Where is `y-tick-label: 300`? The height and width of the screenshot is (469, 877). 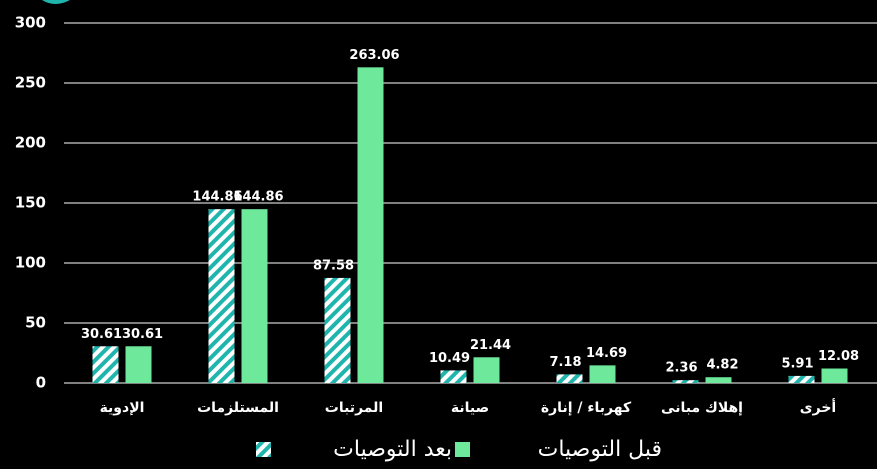
y-tick-label: 300 is located at coordinates (30, 23).